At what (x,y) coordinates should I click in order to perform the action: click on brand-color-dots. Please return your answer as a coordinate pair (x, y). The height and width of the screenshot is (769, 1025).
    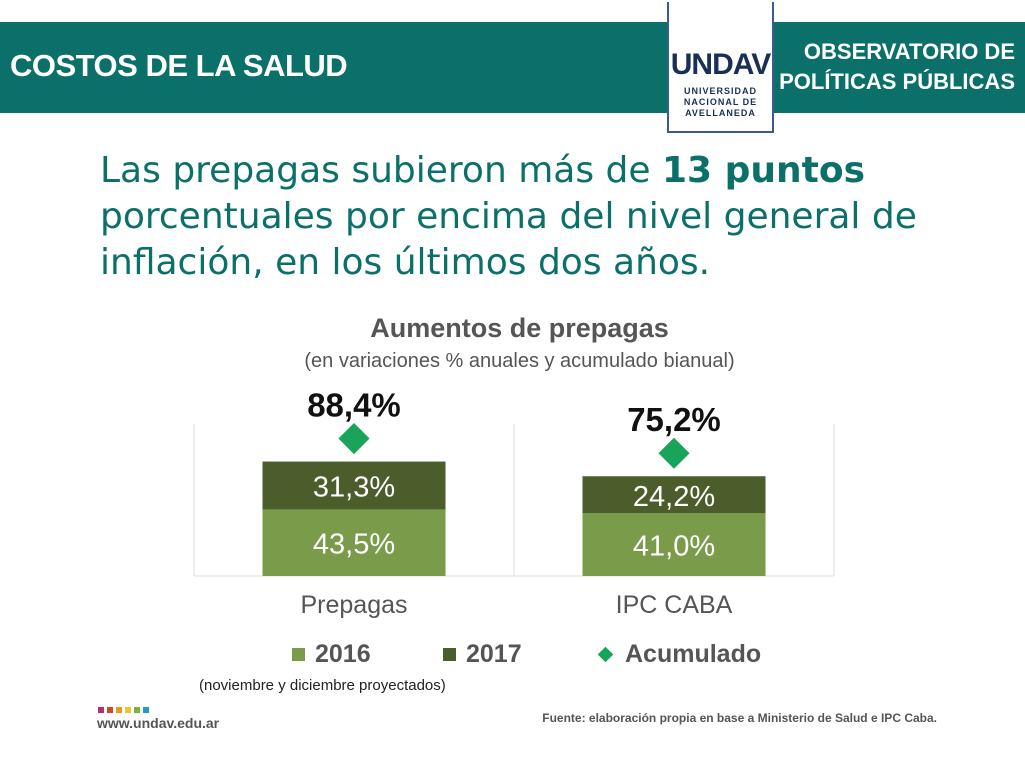
    Looking at the image, I should click on (125, 710).